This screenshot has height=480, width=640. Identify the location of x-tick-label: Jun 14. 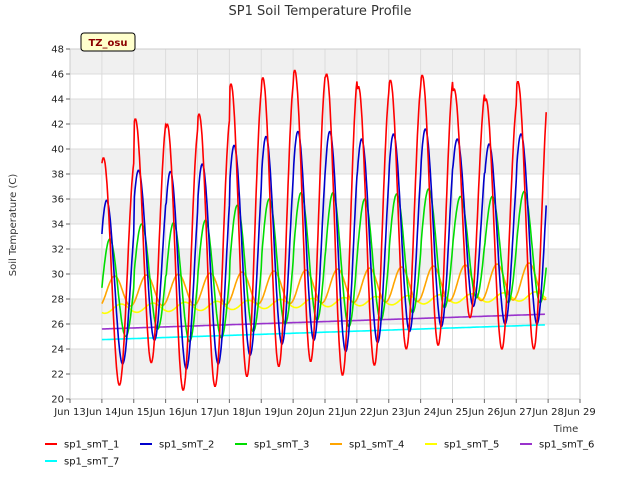
(101, 412).